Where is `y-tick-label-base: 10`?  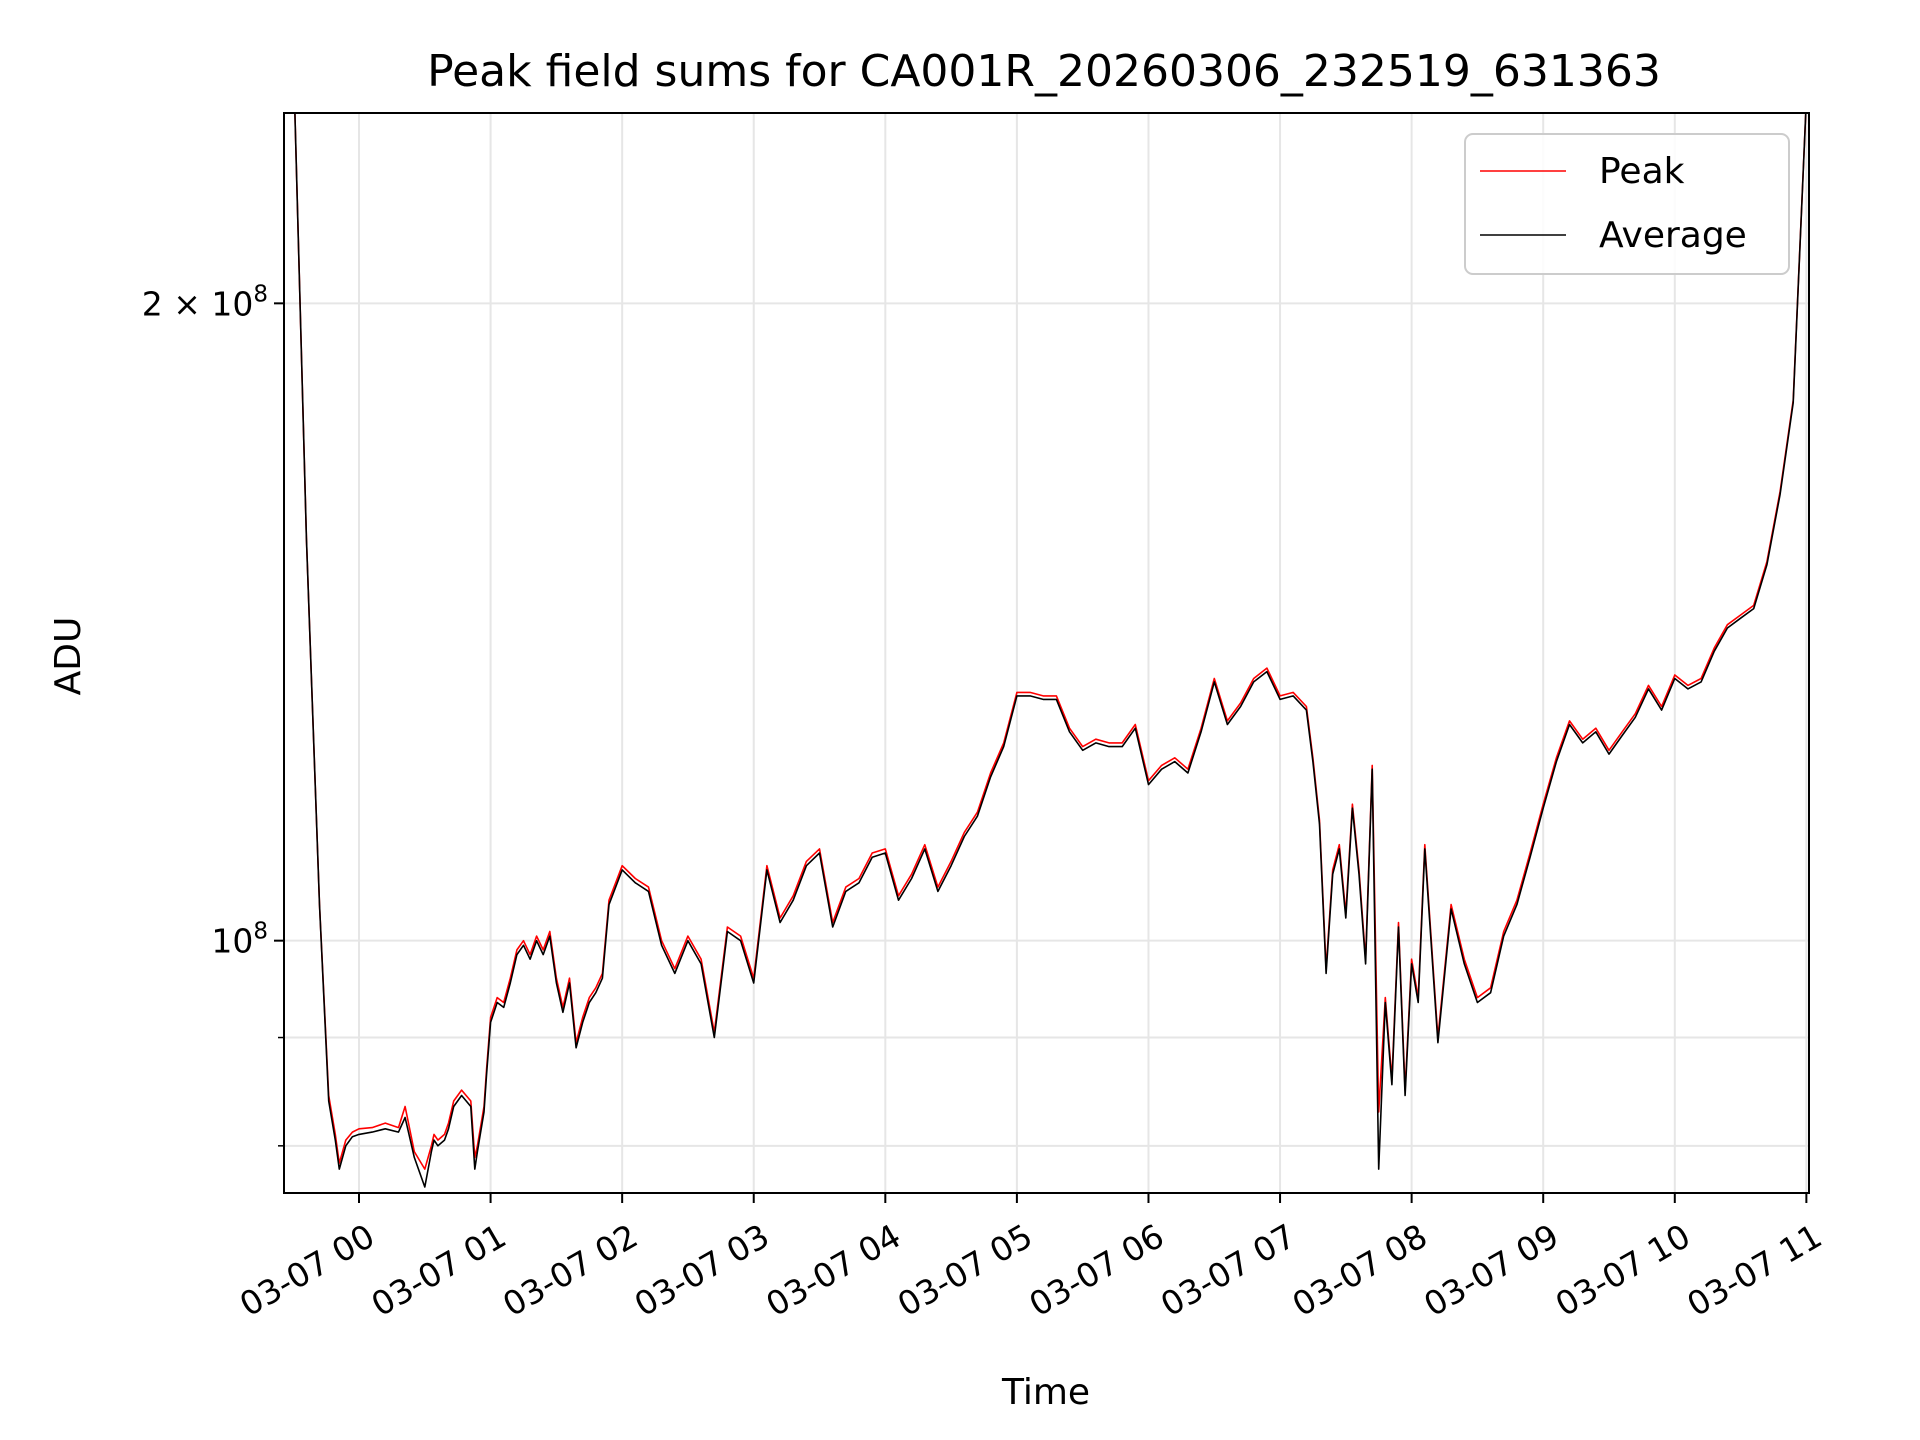
y-tick-label-base: 10 is located at coordinates (232, 941).